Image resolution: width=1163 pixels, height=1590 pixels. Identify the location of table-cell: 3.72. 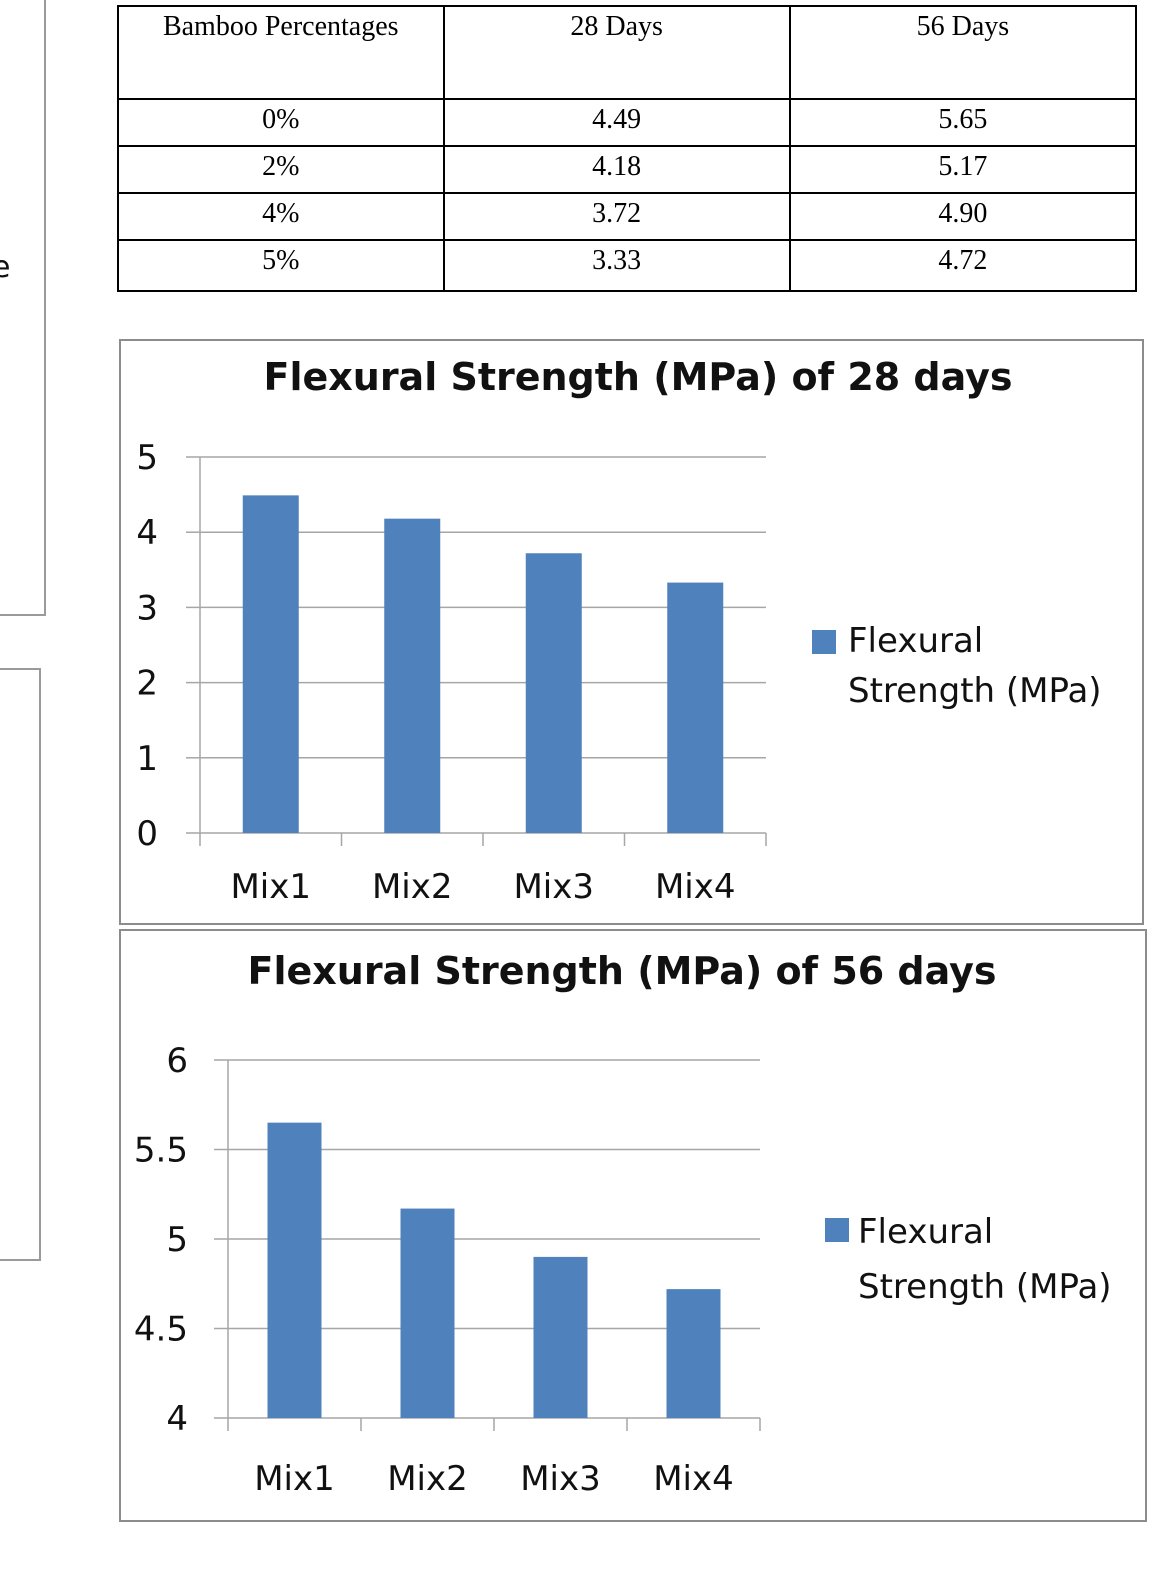
(616, 216).